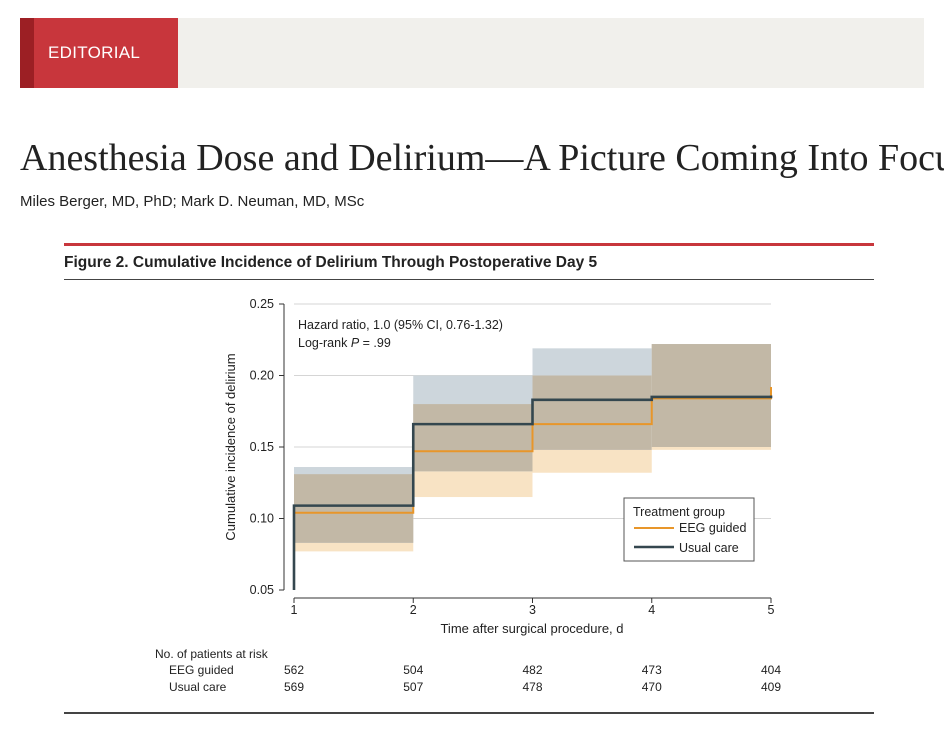 This screenshot has width=944, height=732. Describe the element at coordinates (262, 590) in the screenshot. I see `y-tick-label-0.05: 0.05` at that location.